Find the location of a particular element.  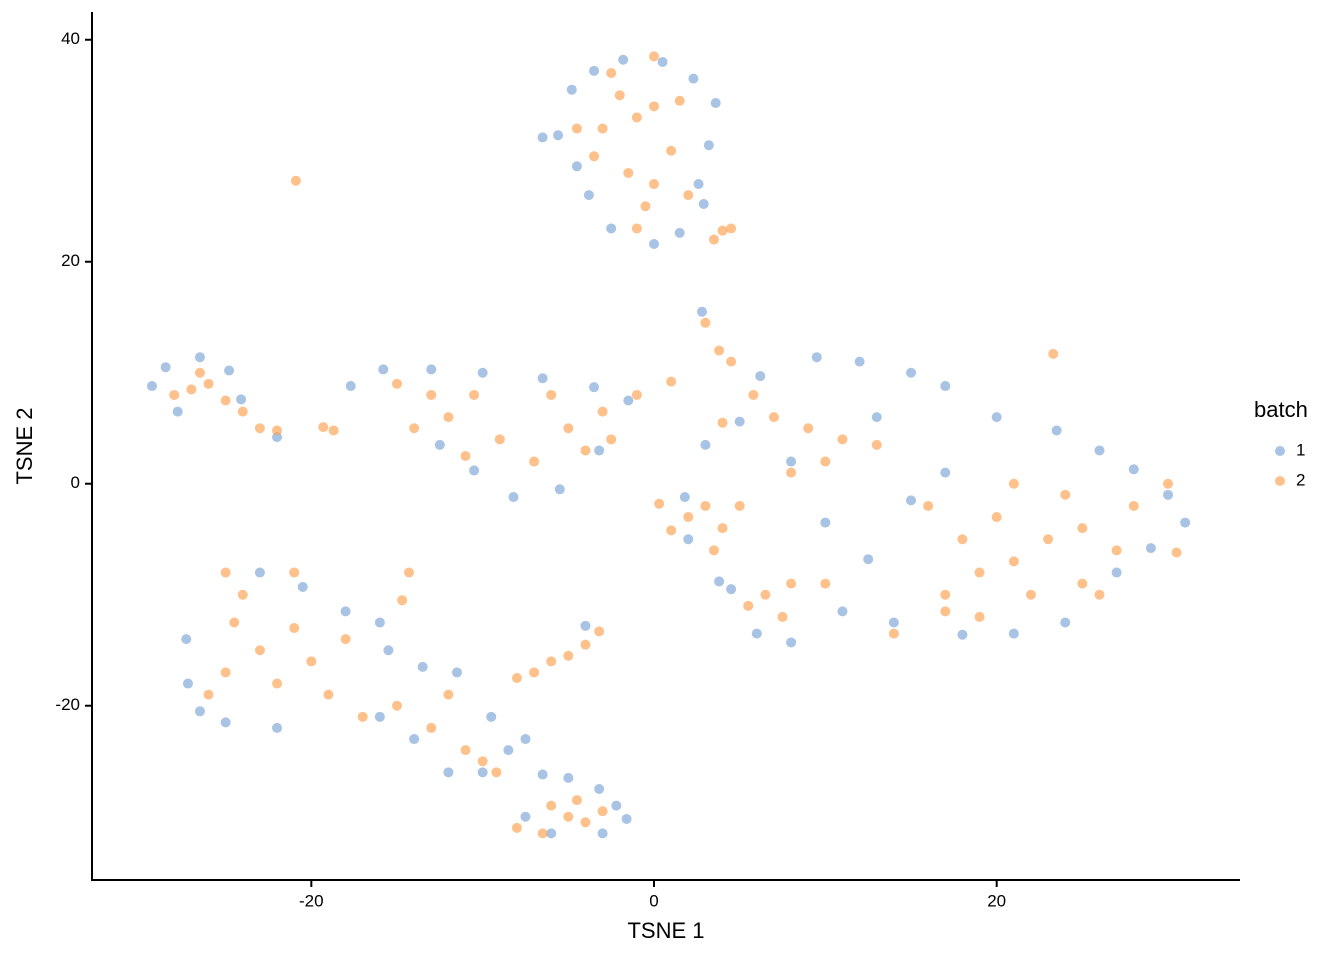

legend-label: 2 is located at coordinates (1300, 479).